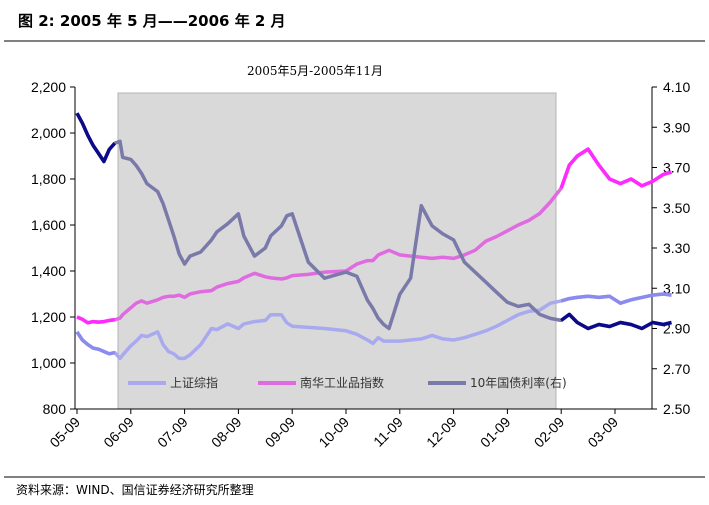 The height and width of the screenshot is (505, 709). I want to click on x-tick-label: 11-09, so click(388, 432).